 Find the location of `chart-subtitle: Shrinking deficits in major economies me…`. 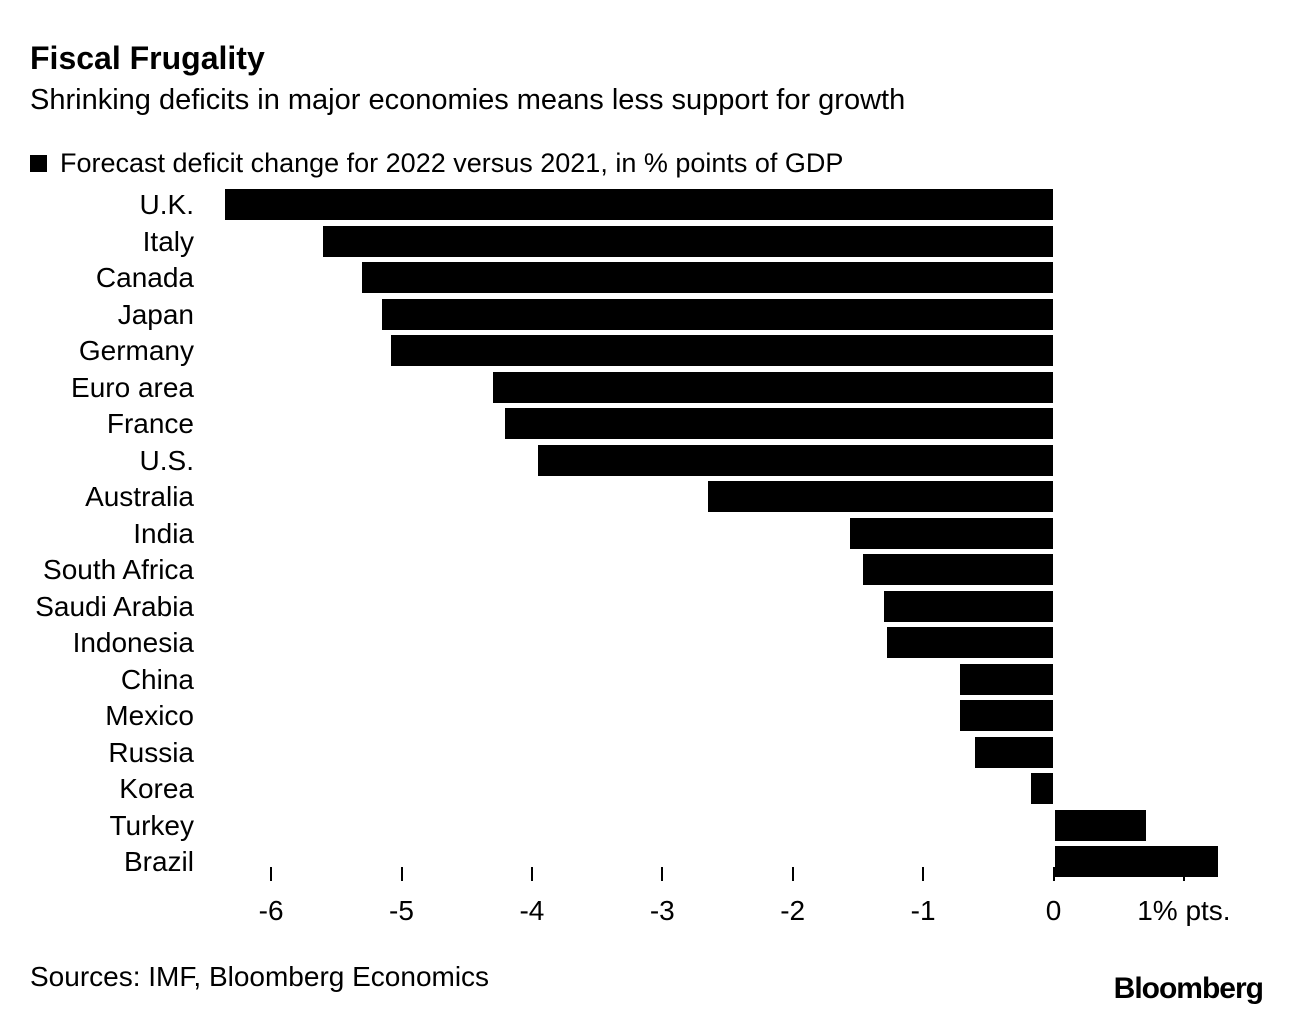

chart-subtitle: Shrinking deficits in major economies me… is located at coordinates (468, 100).